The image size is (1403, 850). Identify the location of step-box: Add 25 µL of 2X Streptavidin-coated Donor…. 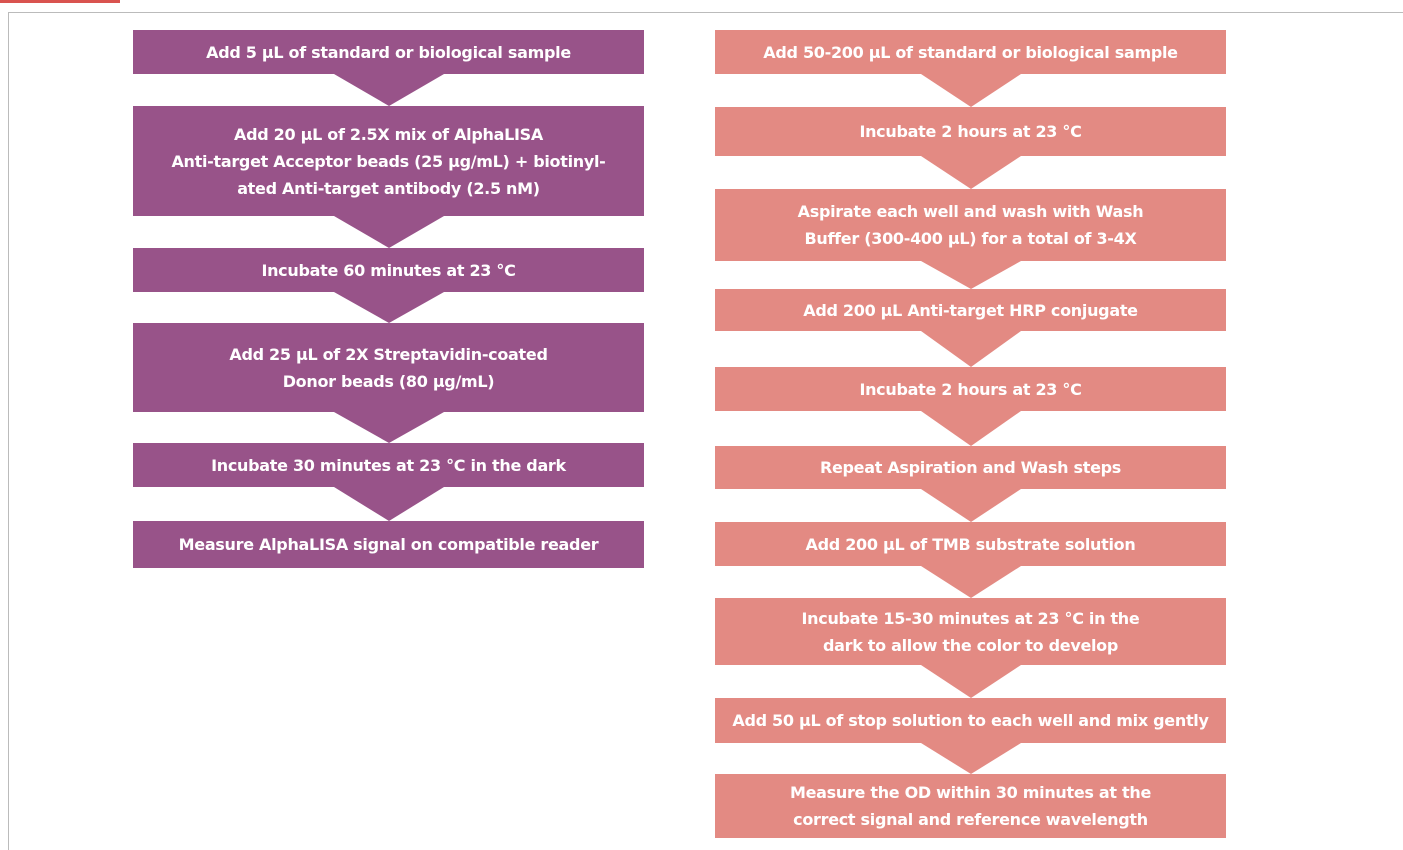
(388, 367).